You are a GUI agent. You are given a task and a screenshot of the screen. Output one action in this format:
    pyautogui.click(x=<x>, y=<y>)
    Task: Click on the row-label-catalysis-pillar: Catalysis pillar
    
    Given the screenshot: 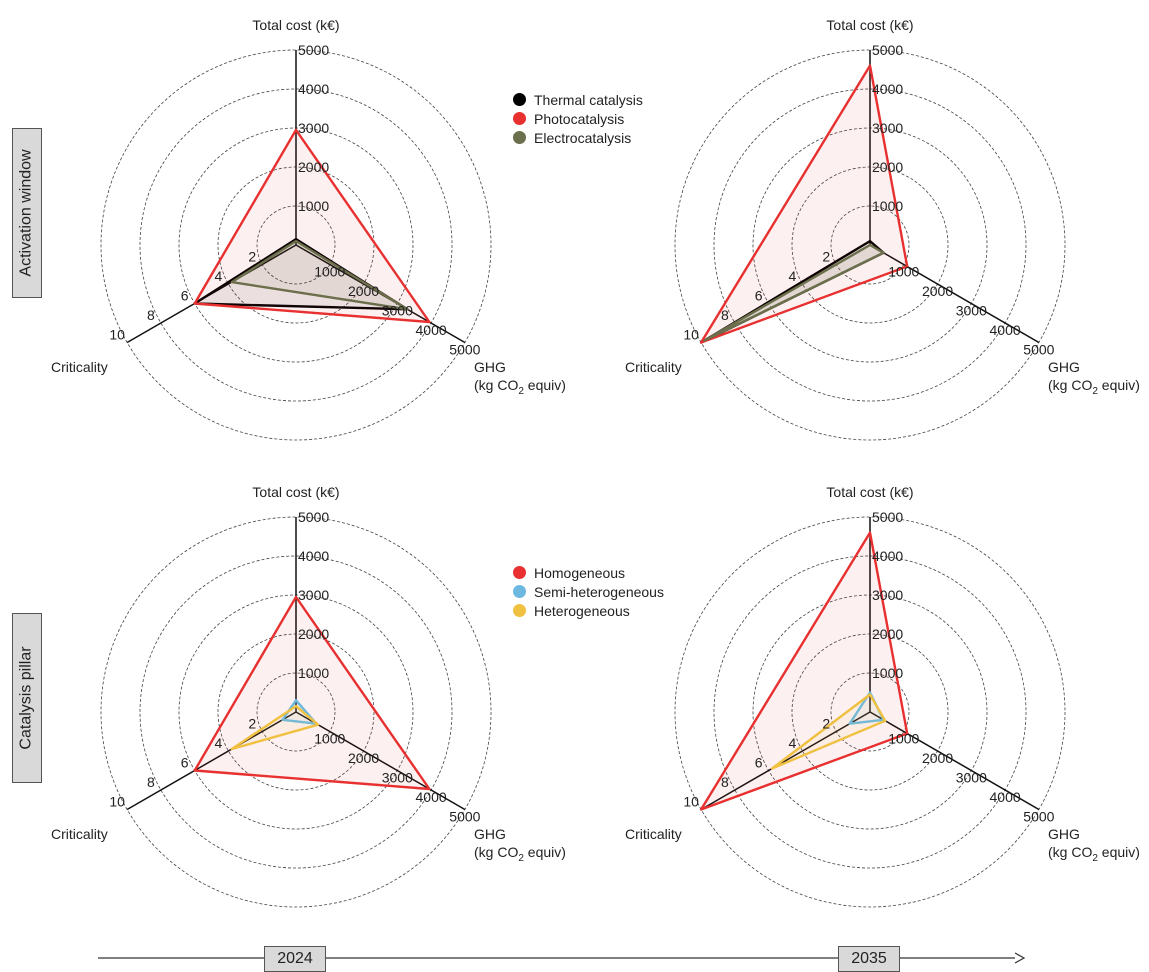 What is the action you would take?
    pyautogui.click(x=27, y=698)
    